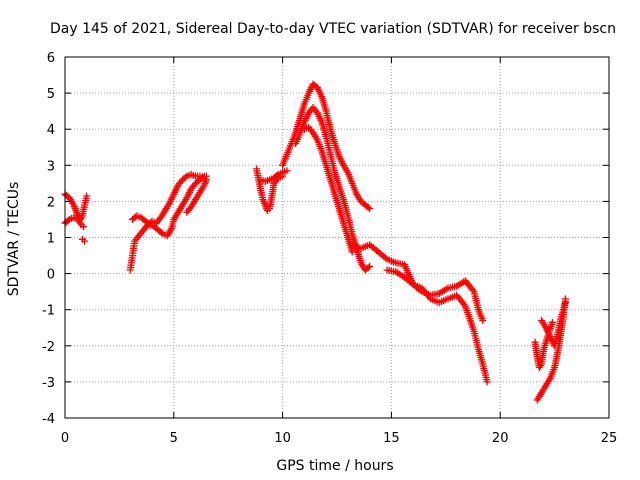 This screenshot has height=480, width=640. What do you see at coordinates (391, 438) in the screenshot?
I see `x-tick-label: 15` at bounding box center [391, 438].